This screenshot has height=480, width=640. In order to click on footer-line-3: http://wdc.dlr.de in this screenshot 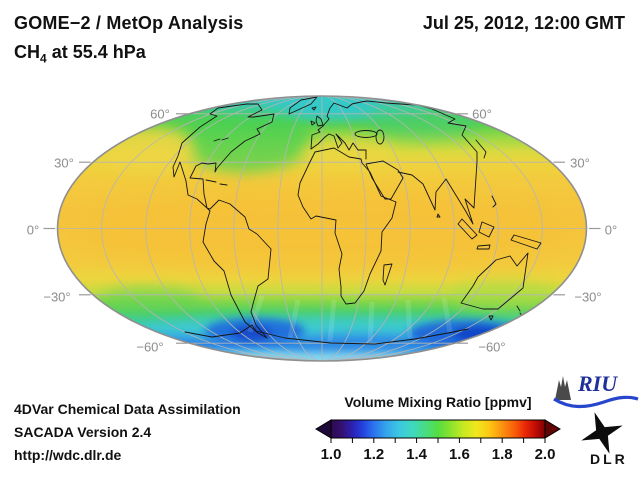, I will do `click(68, 455)`.